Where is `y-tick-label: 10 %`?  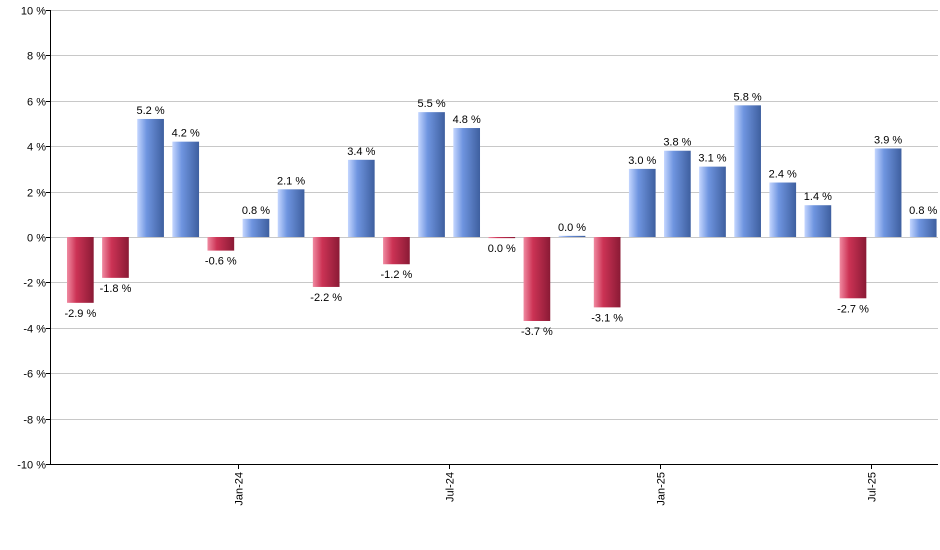 y-tick-label: 10 % is located at coordinates (33, 12).